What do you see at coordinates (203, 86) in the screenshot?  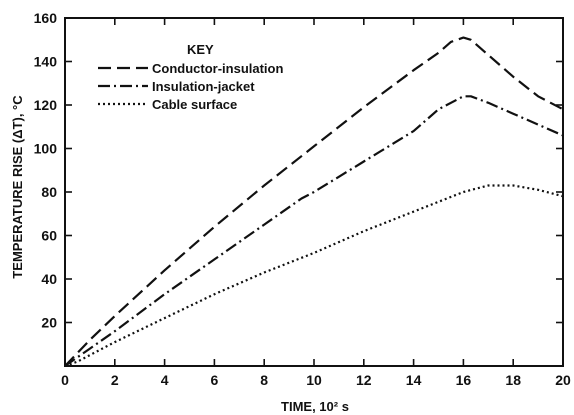 I see `legend-entry-label: Insulation-jacket` at bounding box center [203, 86].